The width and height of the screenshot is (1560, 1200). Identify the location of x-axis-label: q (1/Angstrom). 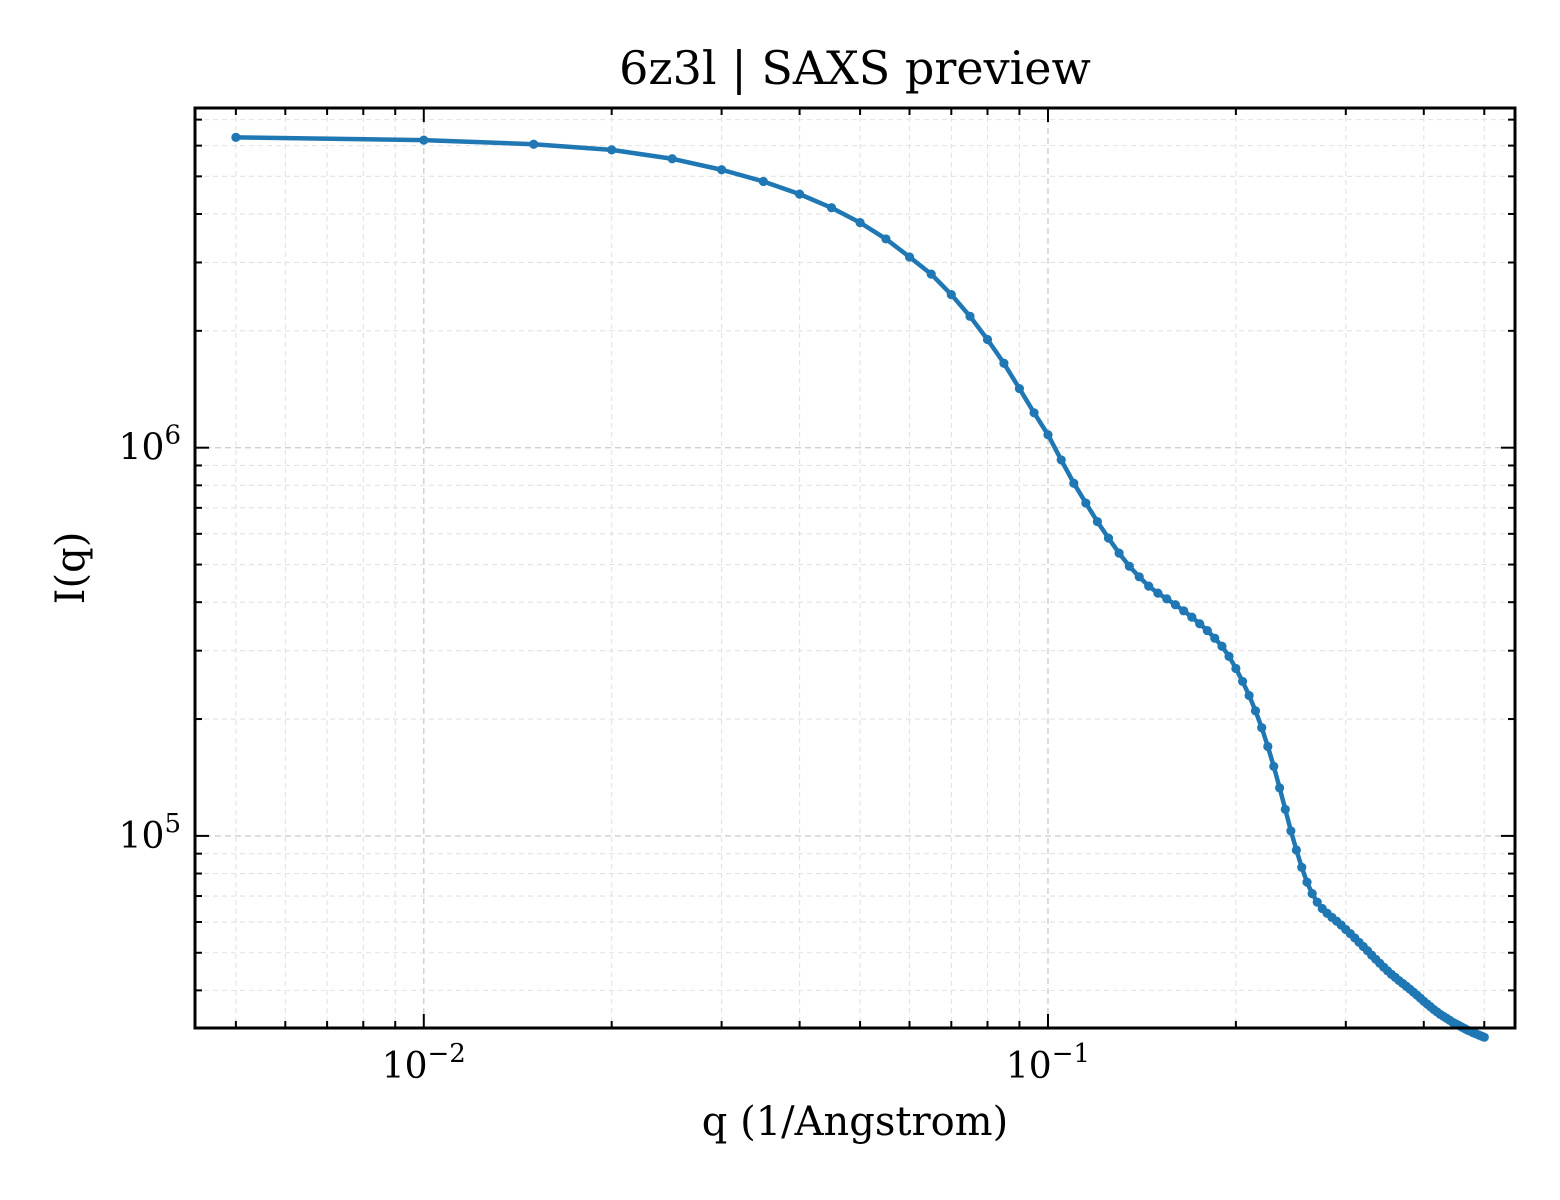
(855, 1122).